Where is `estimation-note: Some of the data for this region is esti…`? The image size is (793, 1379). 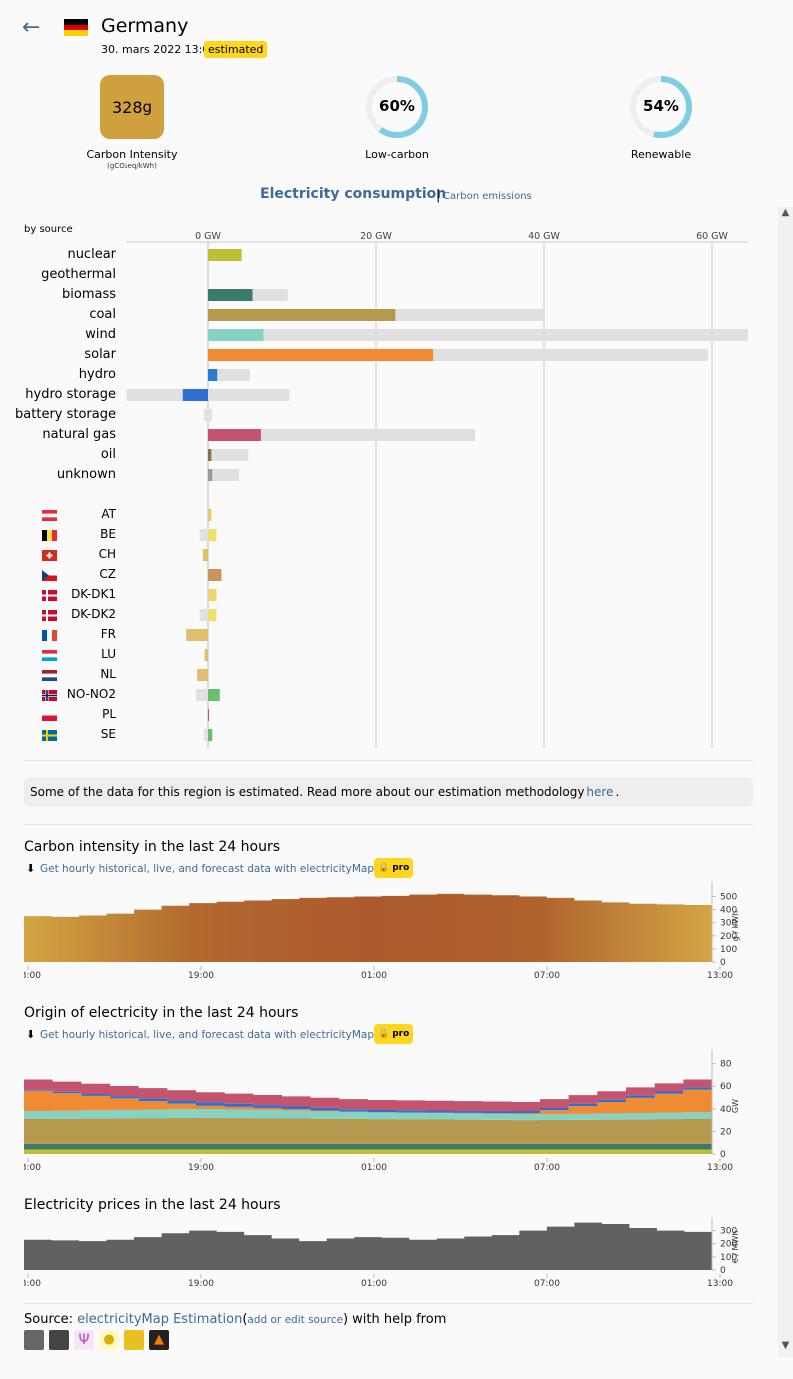 estimation-note: Some of the data for this region is esti… is located at coordinates (388, 792).